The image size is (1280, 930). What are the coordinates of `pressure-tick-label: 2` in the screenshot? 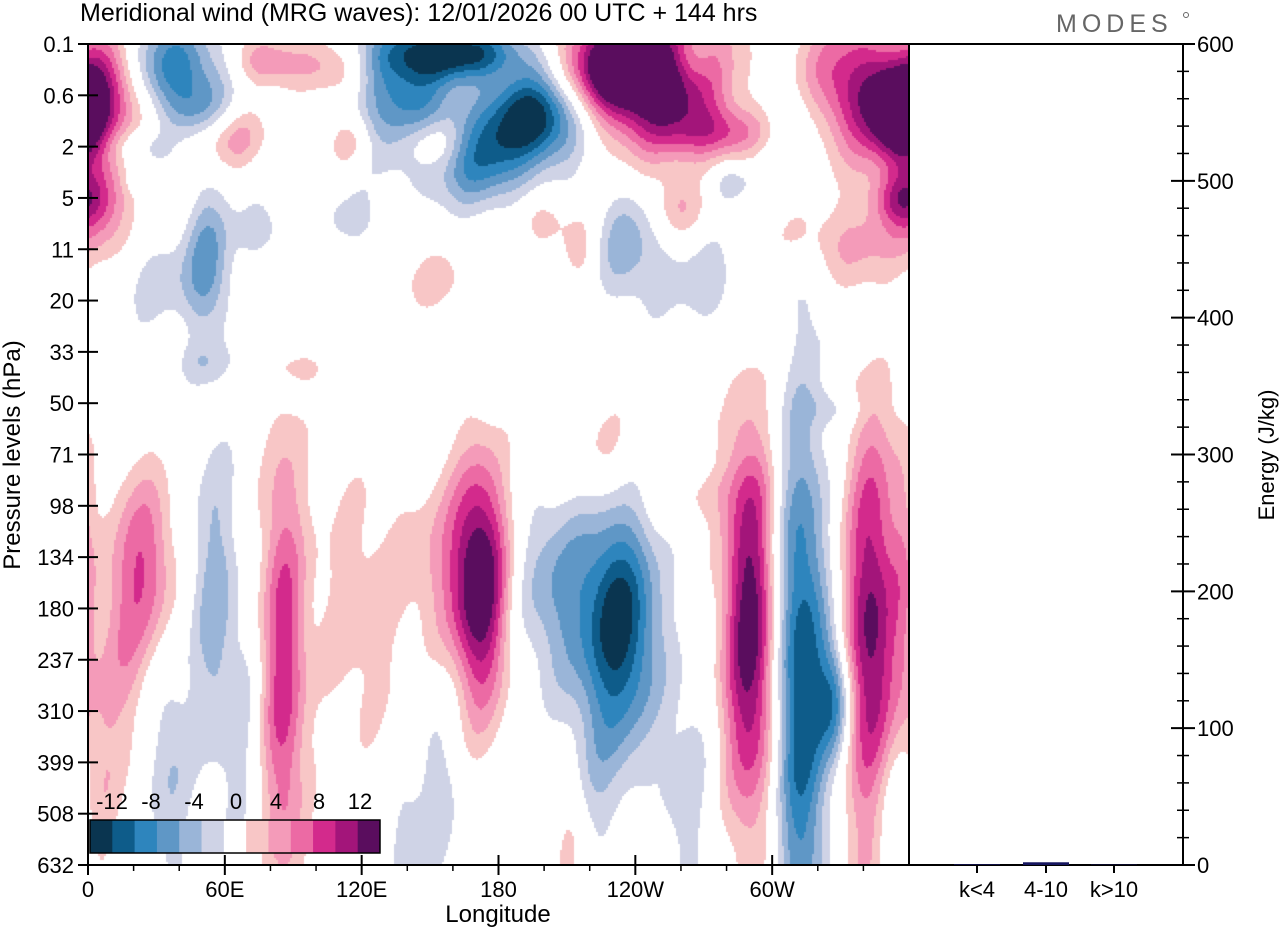 It's located at (68, 147).